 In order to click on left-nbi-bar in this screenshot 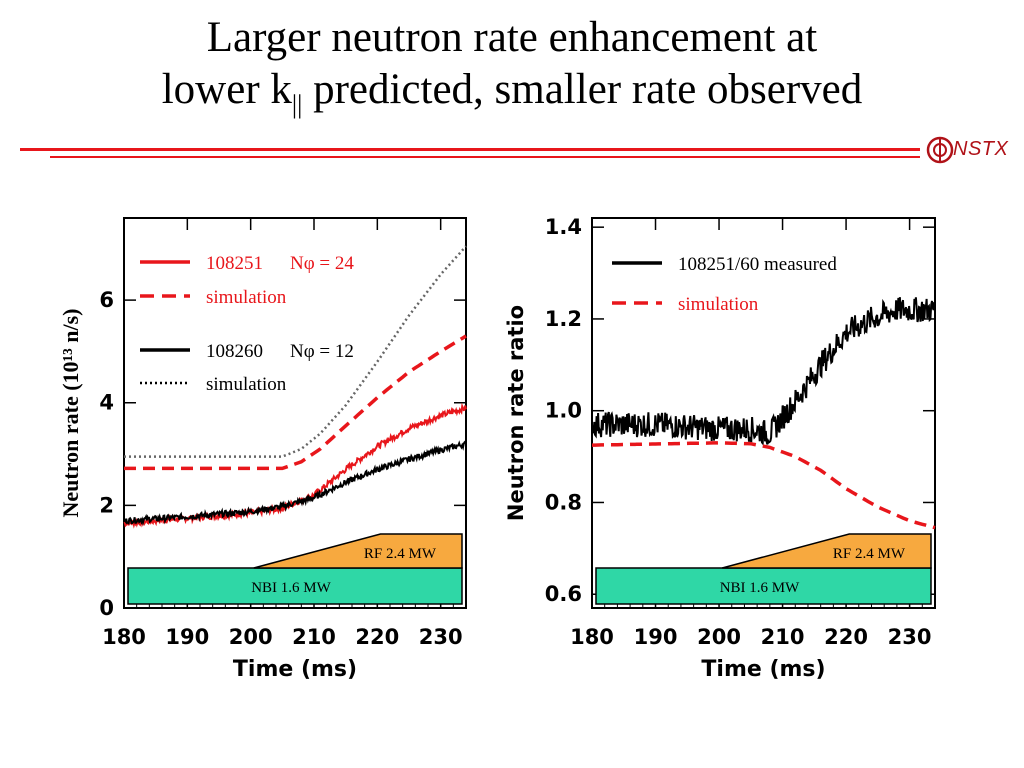, I will do `click(295, 586)`.